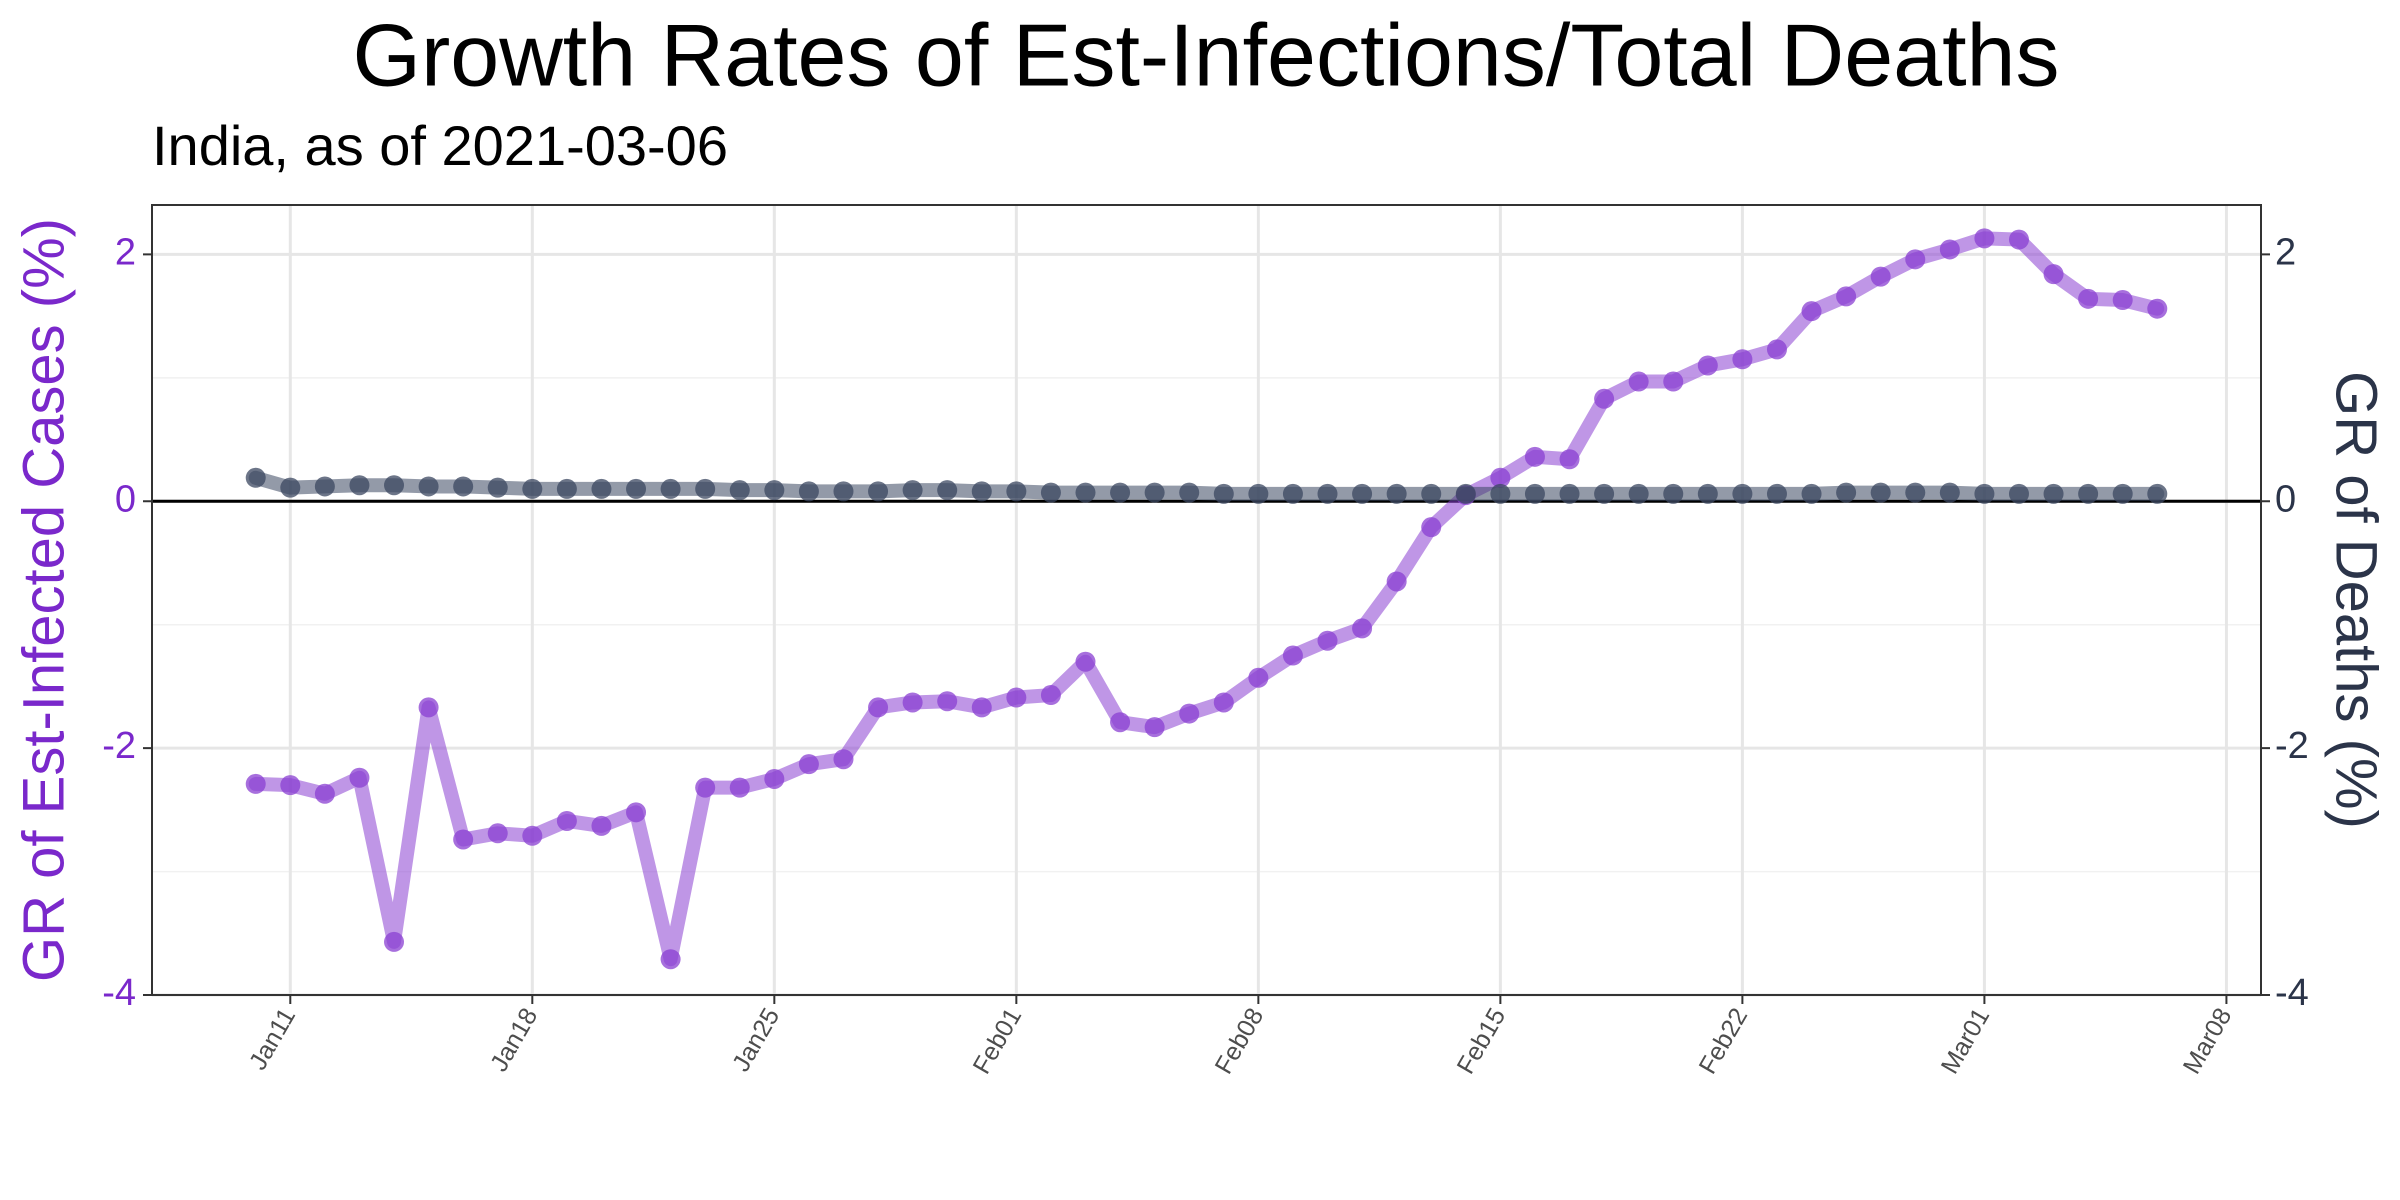 The image size is (2400, 1200). I want to click on chart-subtitle: India, as of 2021-03-06, so click(440, 145).